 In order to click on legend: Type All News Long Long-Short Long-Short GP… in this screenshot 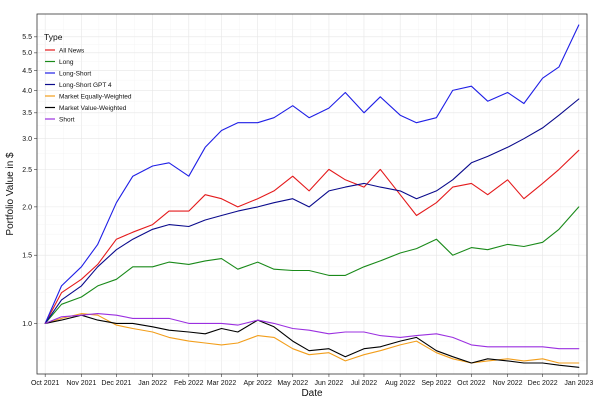, I will do `click(88, 77)`.